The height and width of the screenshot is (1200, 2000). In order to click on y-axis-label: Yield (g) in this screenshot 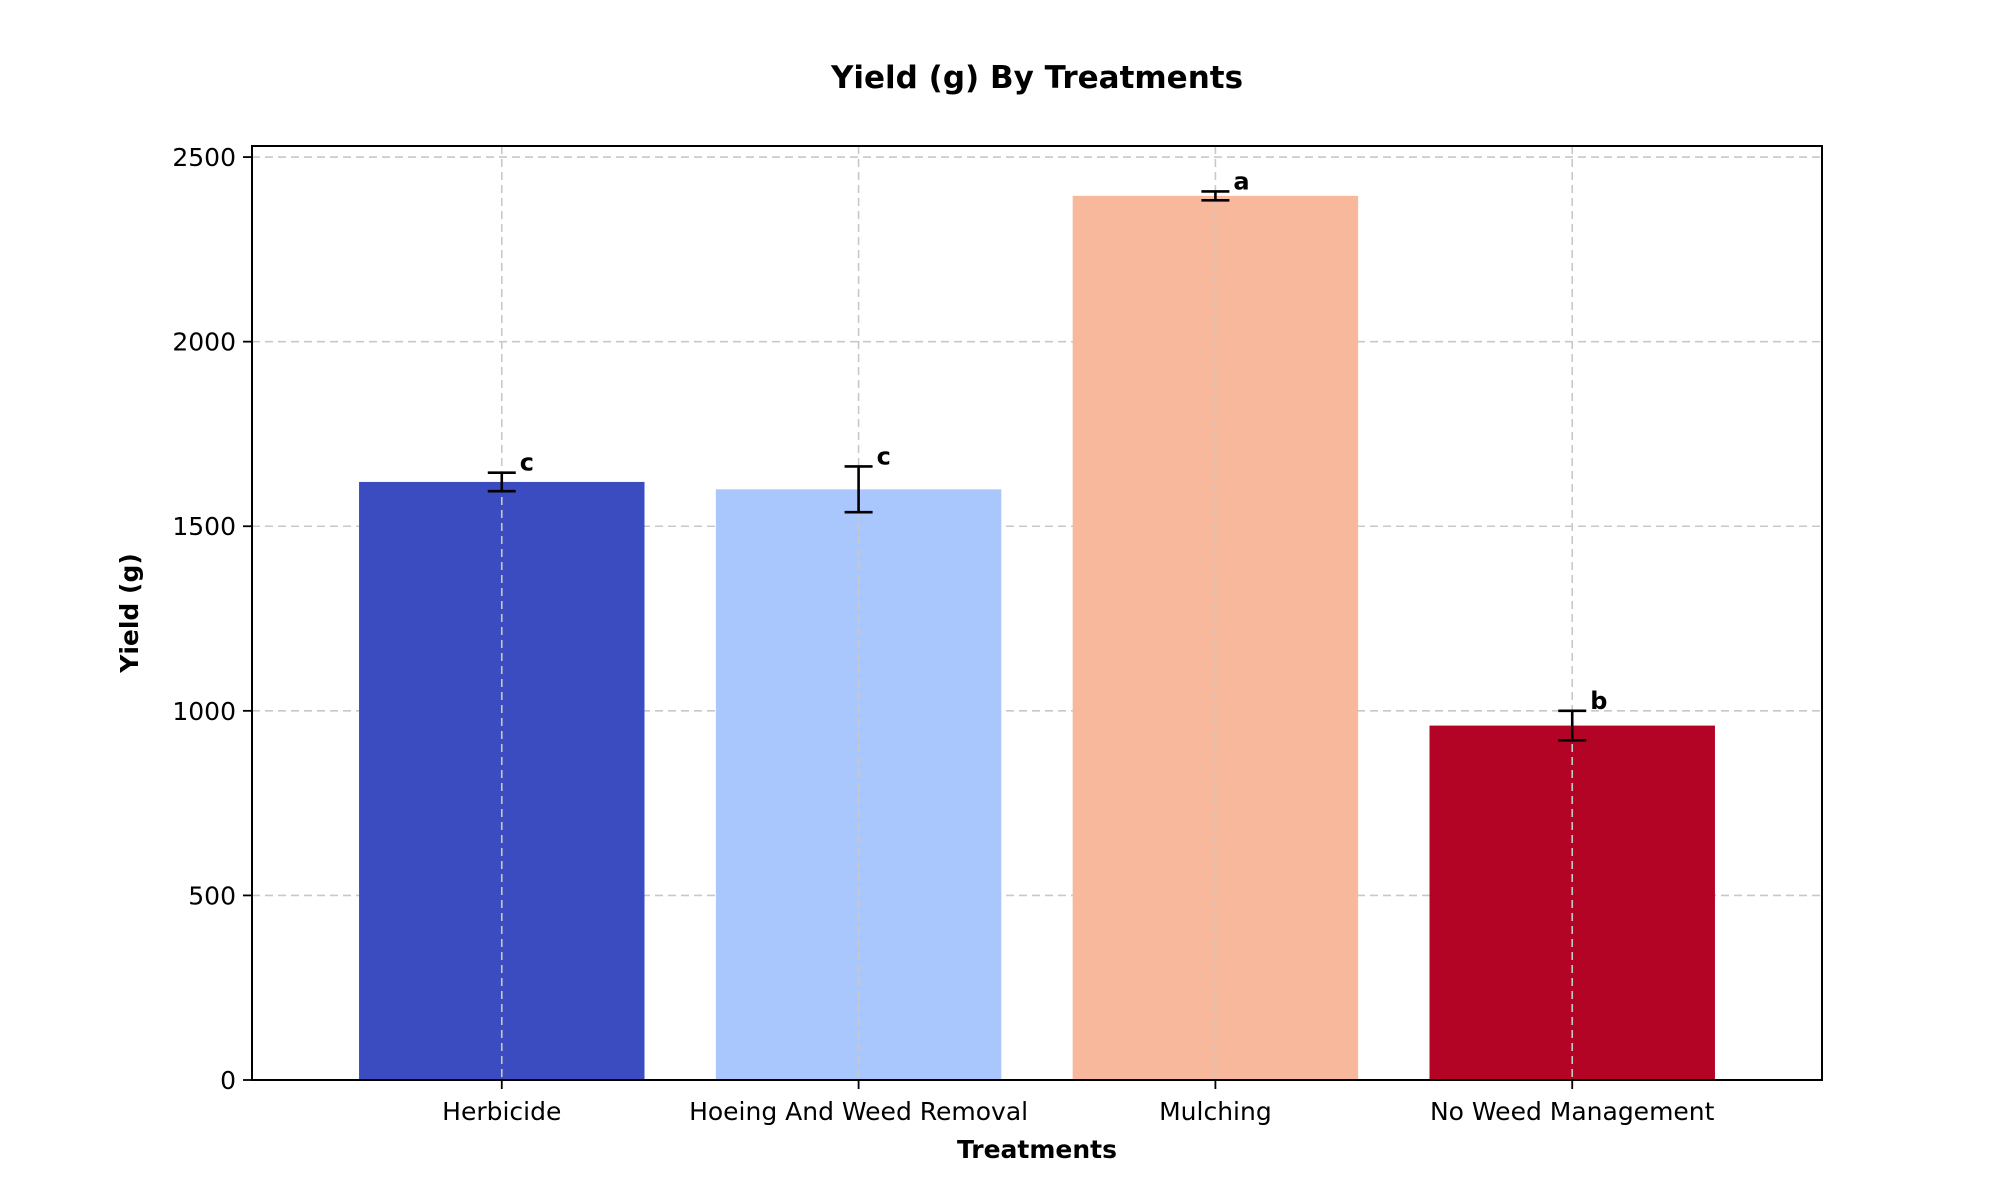, I will do `click(129, 613)`.